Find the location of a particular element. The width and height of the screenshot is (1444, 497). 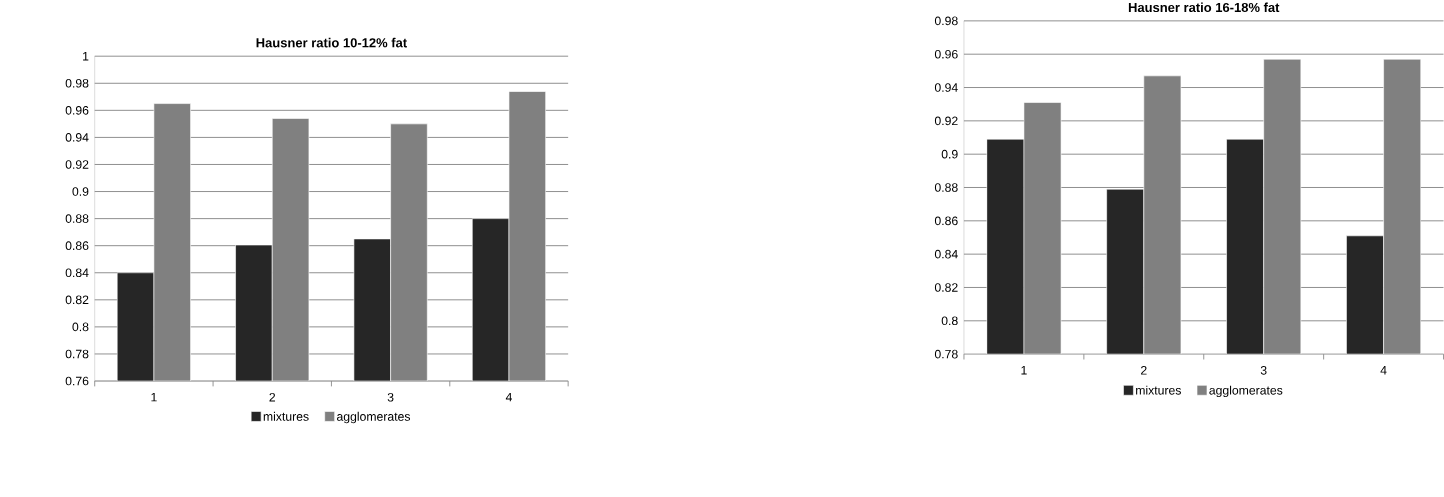

chart-title: Hausner ratio 16-18% fat is located at coordinates (1204, 7).